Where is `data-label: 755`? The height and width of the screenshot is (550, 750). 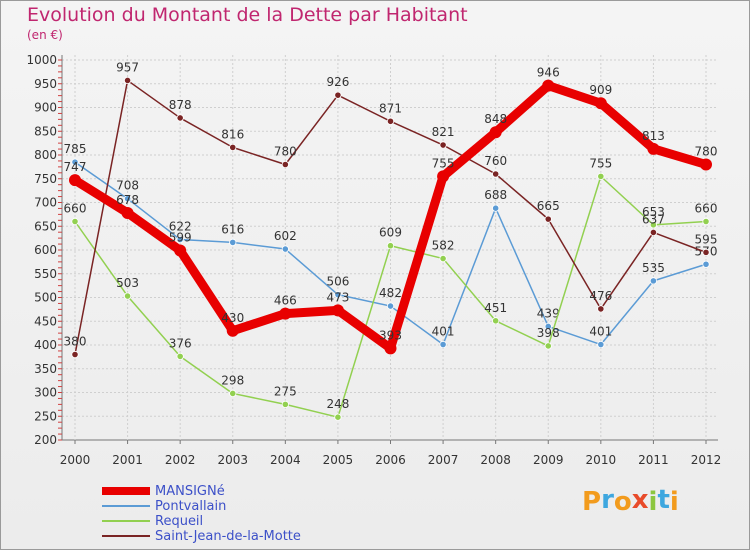 data-label: 755 is located at coordinates (600, 163).